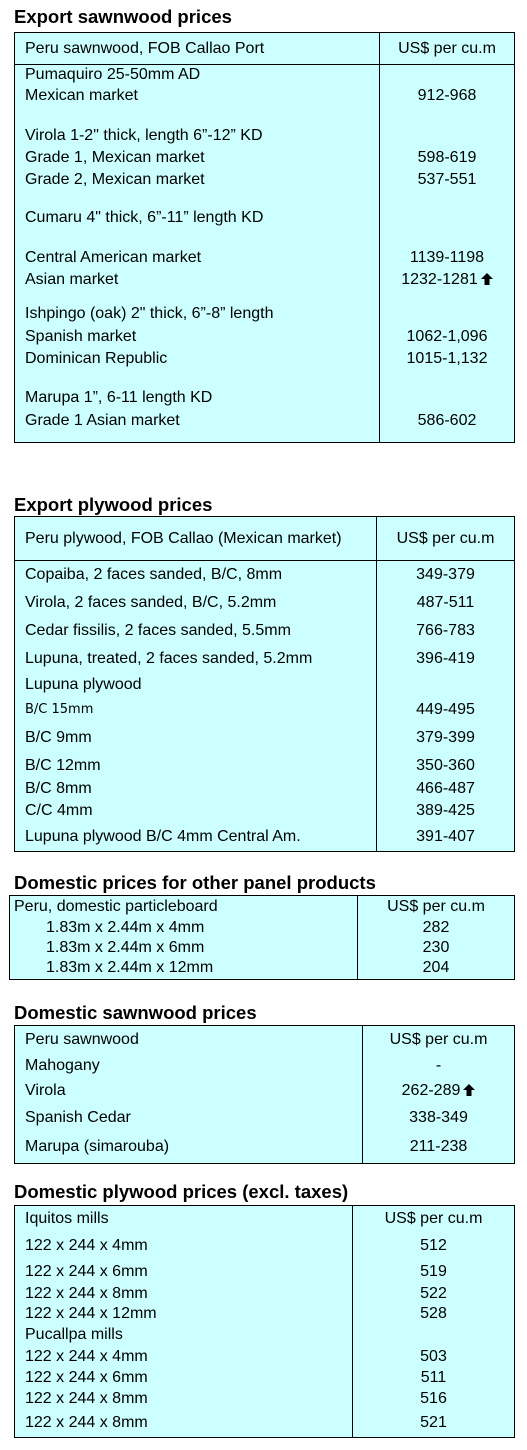 This screenshot has width=527, height=1450. What do you see at coordinates (445, 788) in the screenshot?
I see `row-value: 466-487` at bounding box center [445, 788].